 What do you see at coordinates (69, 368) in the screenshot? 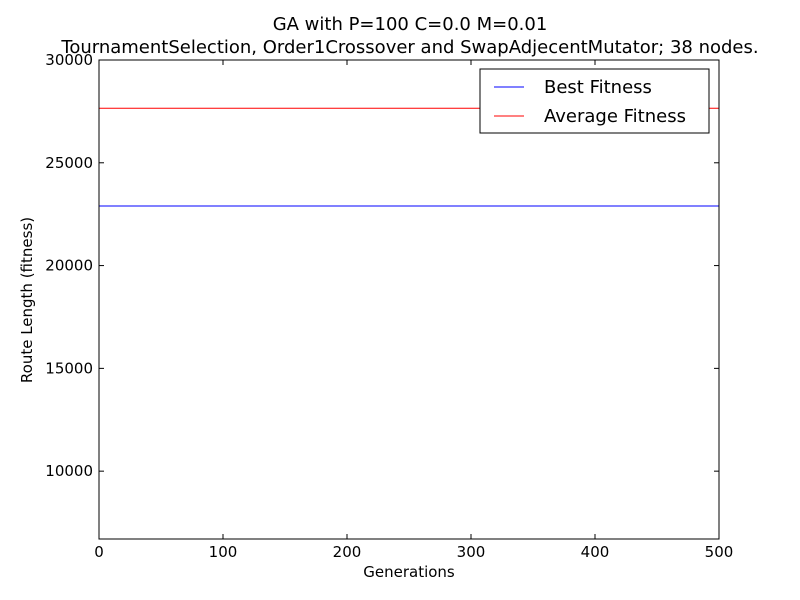
I see `y-tick-label-1: 15000` at bounding box center [69, 368].